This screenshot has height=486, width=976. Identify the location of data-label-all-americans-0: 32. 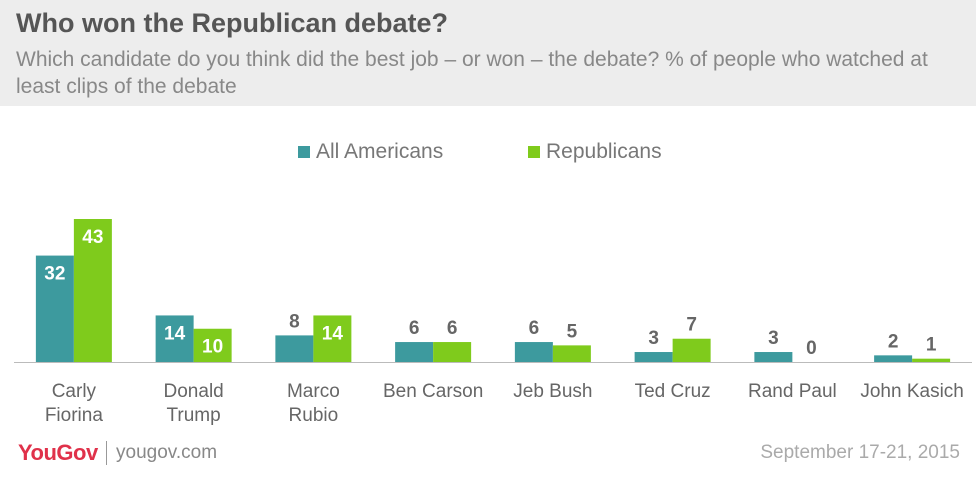
(54, 274).